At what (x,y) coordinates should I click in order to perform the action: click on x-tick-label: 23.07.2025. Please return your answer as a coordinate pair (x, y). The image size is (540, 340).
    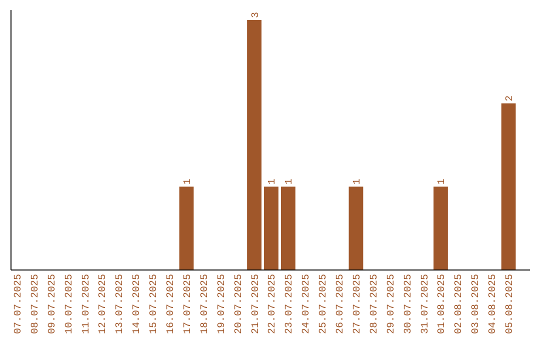
    Looking at the image, I should click on (290, 304).